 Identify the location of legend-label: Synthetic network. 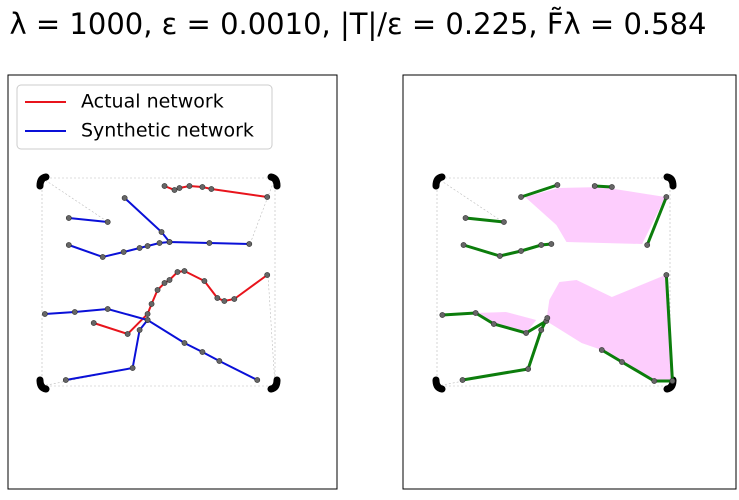
(167, 131).